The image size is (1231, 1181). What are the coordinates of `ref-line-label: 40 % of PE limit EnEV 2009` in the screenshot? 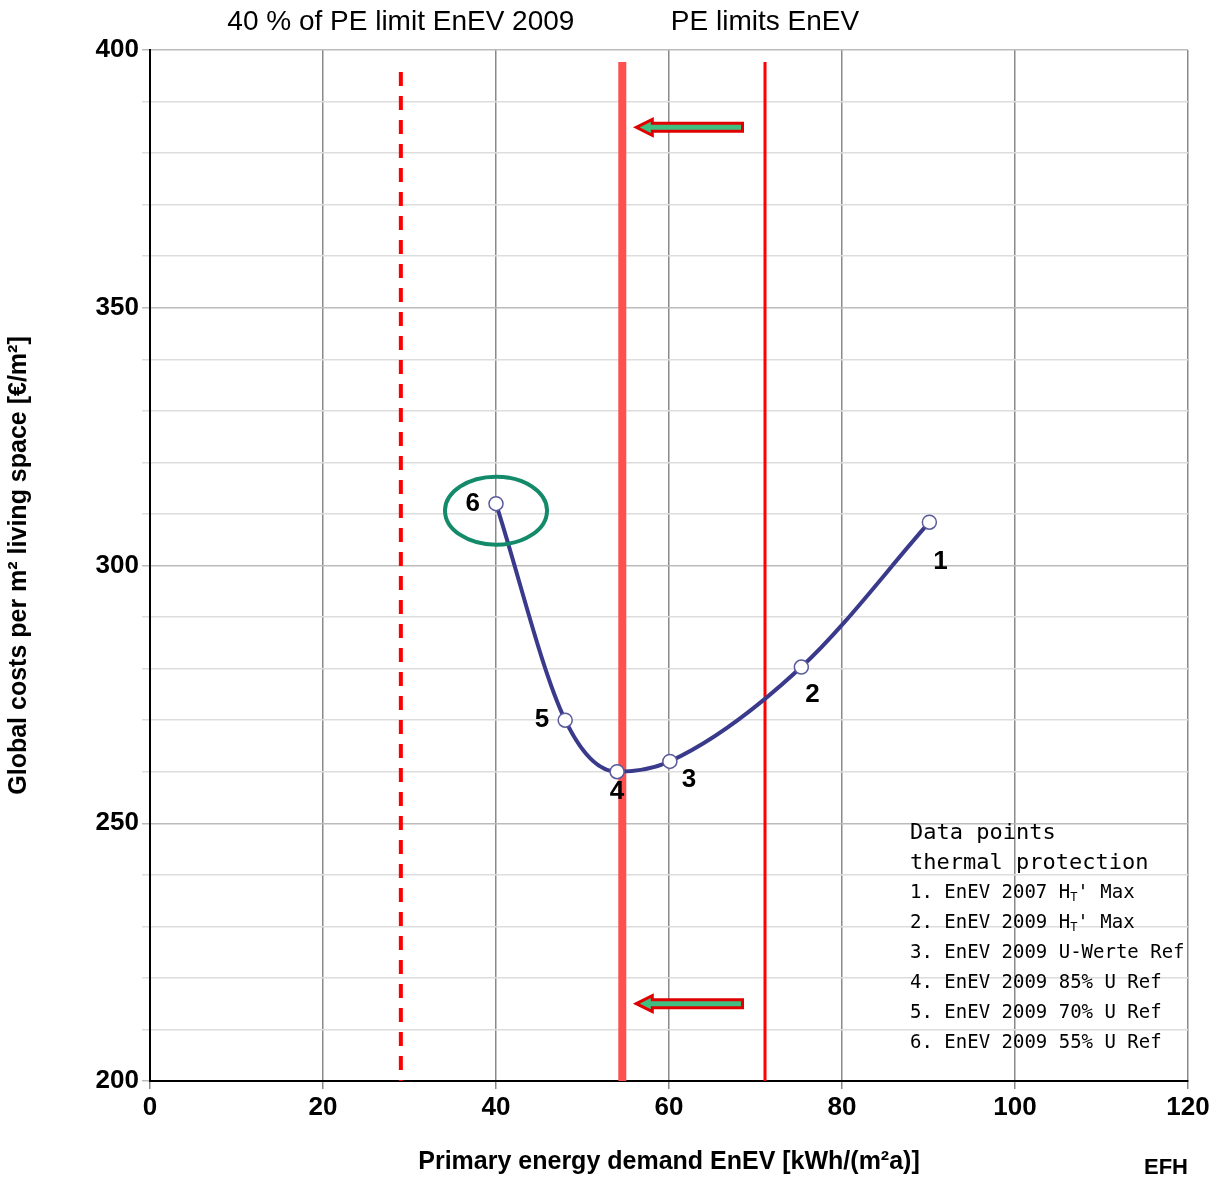 It's located at (401, 20).